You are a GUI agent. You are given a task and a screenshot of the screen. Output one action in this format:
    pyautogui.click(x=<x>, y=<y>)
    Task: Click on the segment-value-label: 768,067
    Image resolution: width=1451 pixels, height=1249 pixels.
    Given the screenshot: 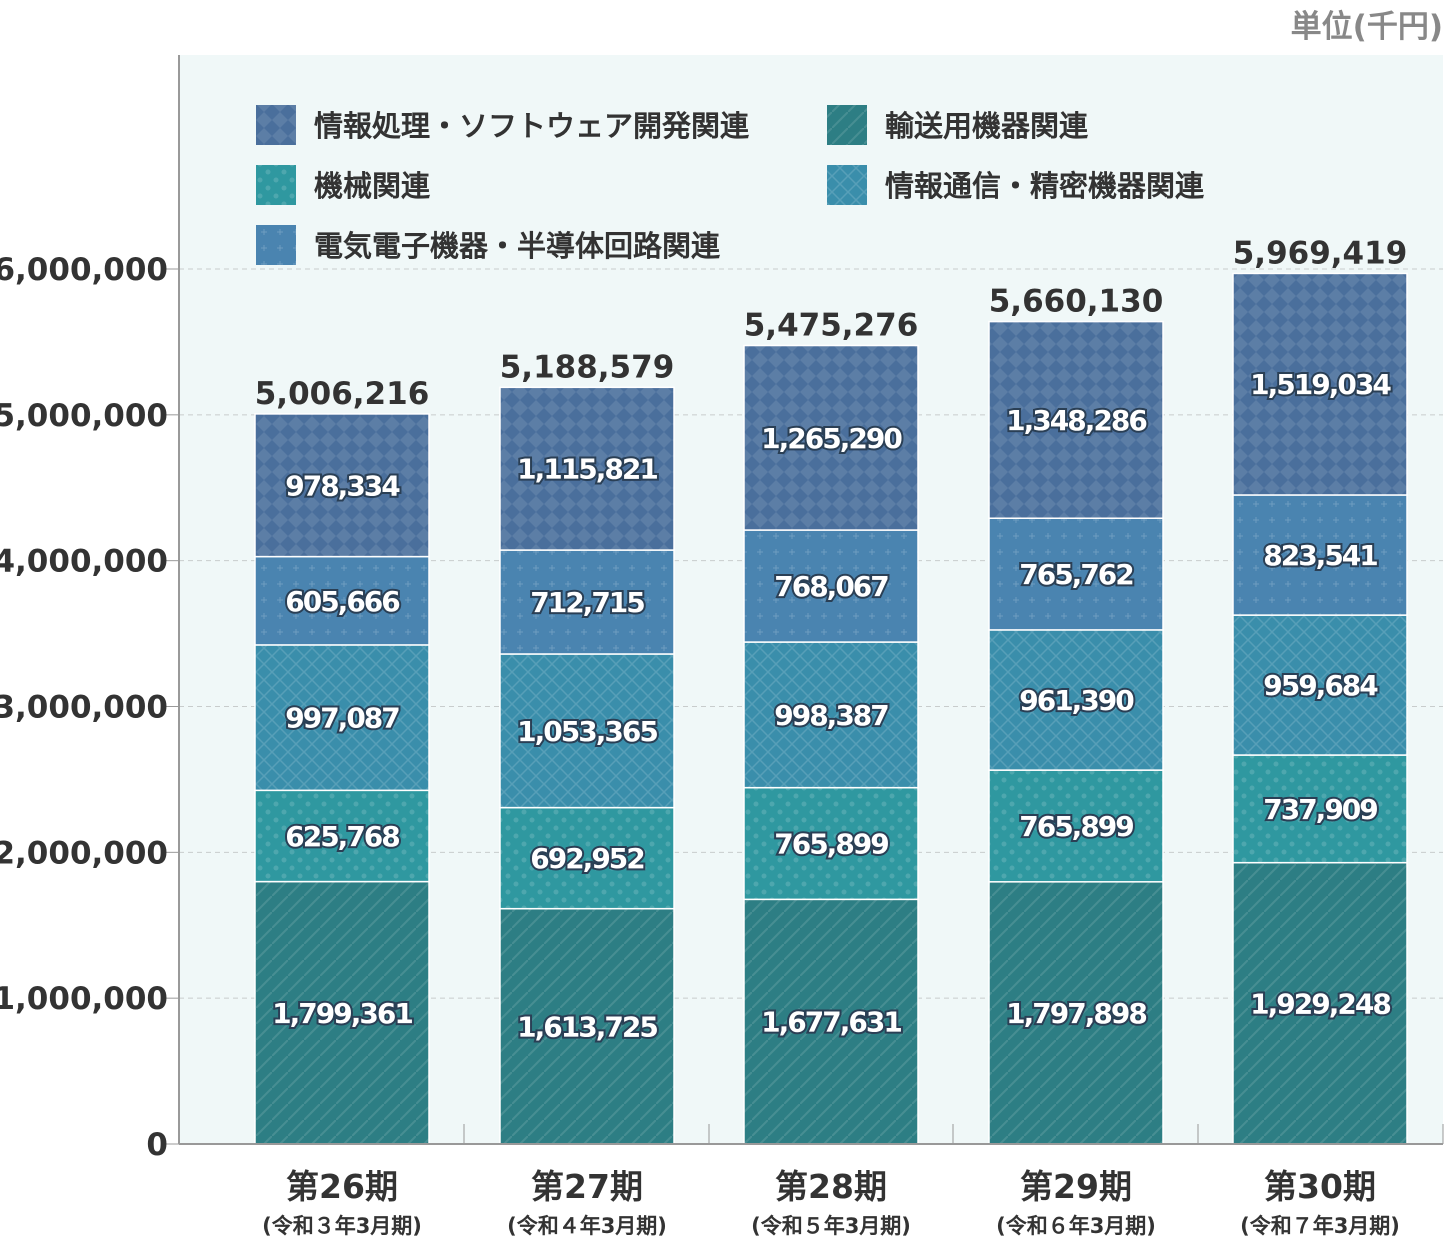 What is the action you would take?
    pyautogui.click(x=831, y=586)
    